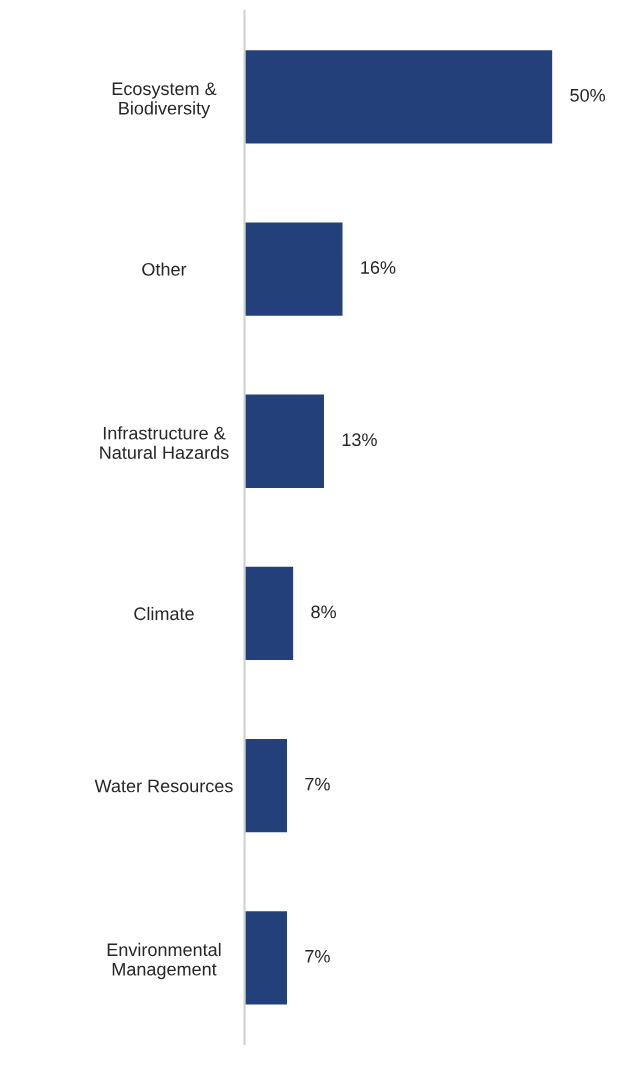  What do you see at coordinates (378, 267) in the screenshot?
I see `data-label: 16%` at bounding box center [378, 267].